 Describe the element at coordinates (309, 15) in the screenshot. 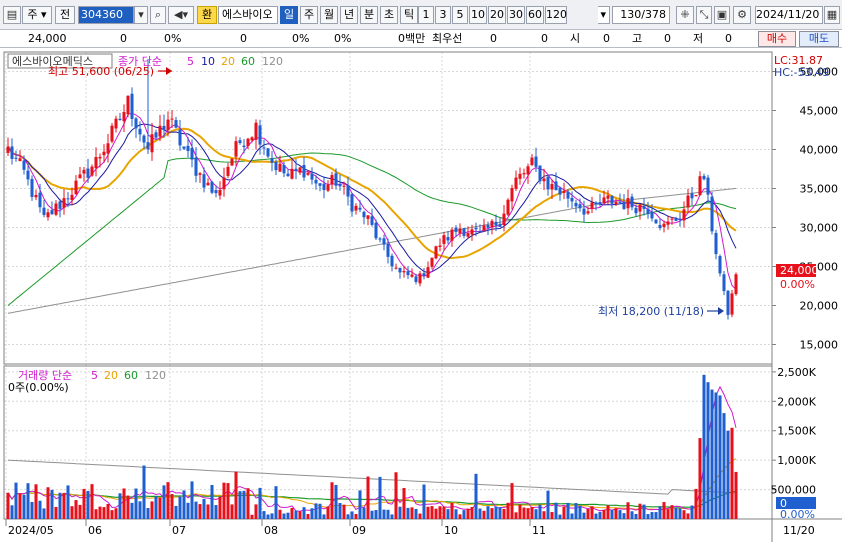

I see `timeframe-button: 주` at that location.